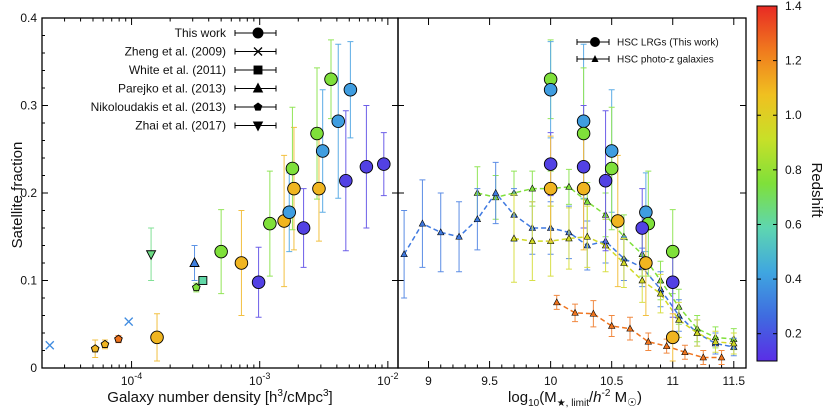 This screenshot has height=412, width=831. What do you see at coordinates (779, 170) in the screenshot?
I see `colorbar-ticks: 0.2 0.4 0.6 0.8 1.0 1.2 1.4` at bounding box center [779, 170].